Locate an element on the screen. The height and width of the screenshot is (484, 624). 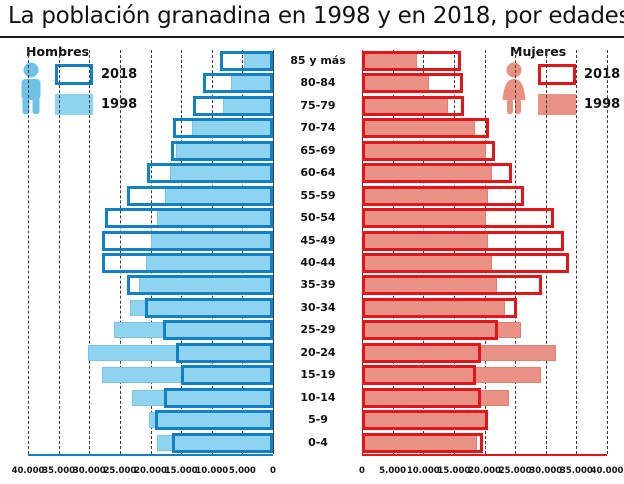
age-label-40-44: 40-44 is located at coordinates (318, 262).